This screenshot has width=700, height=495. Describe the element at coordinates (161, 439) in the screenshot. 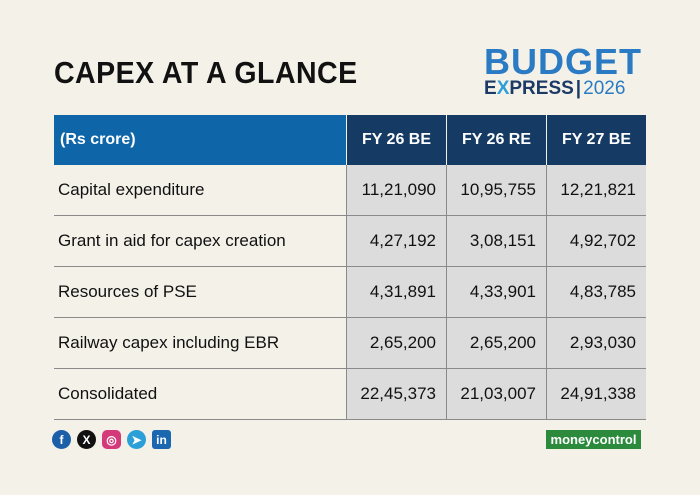

I see `linkedin-icon: in` at that location.